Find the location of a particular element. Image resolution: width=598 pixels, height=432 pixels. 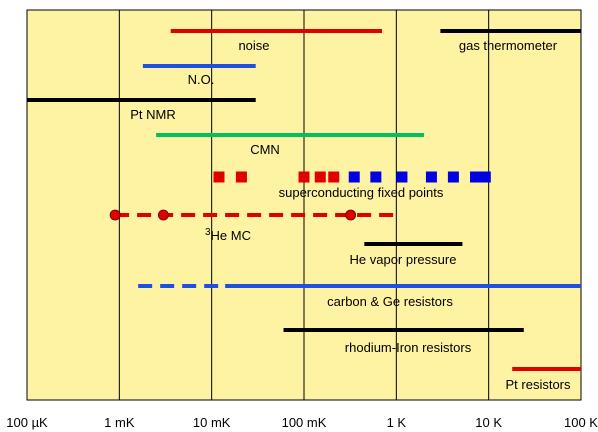

x-axis-tick-labels: 100 µK 1 mK 10 mK 100 mK 1 K 10 K 100 K is located at coordinates (302, 422).